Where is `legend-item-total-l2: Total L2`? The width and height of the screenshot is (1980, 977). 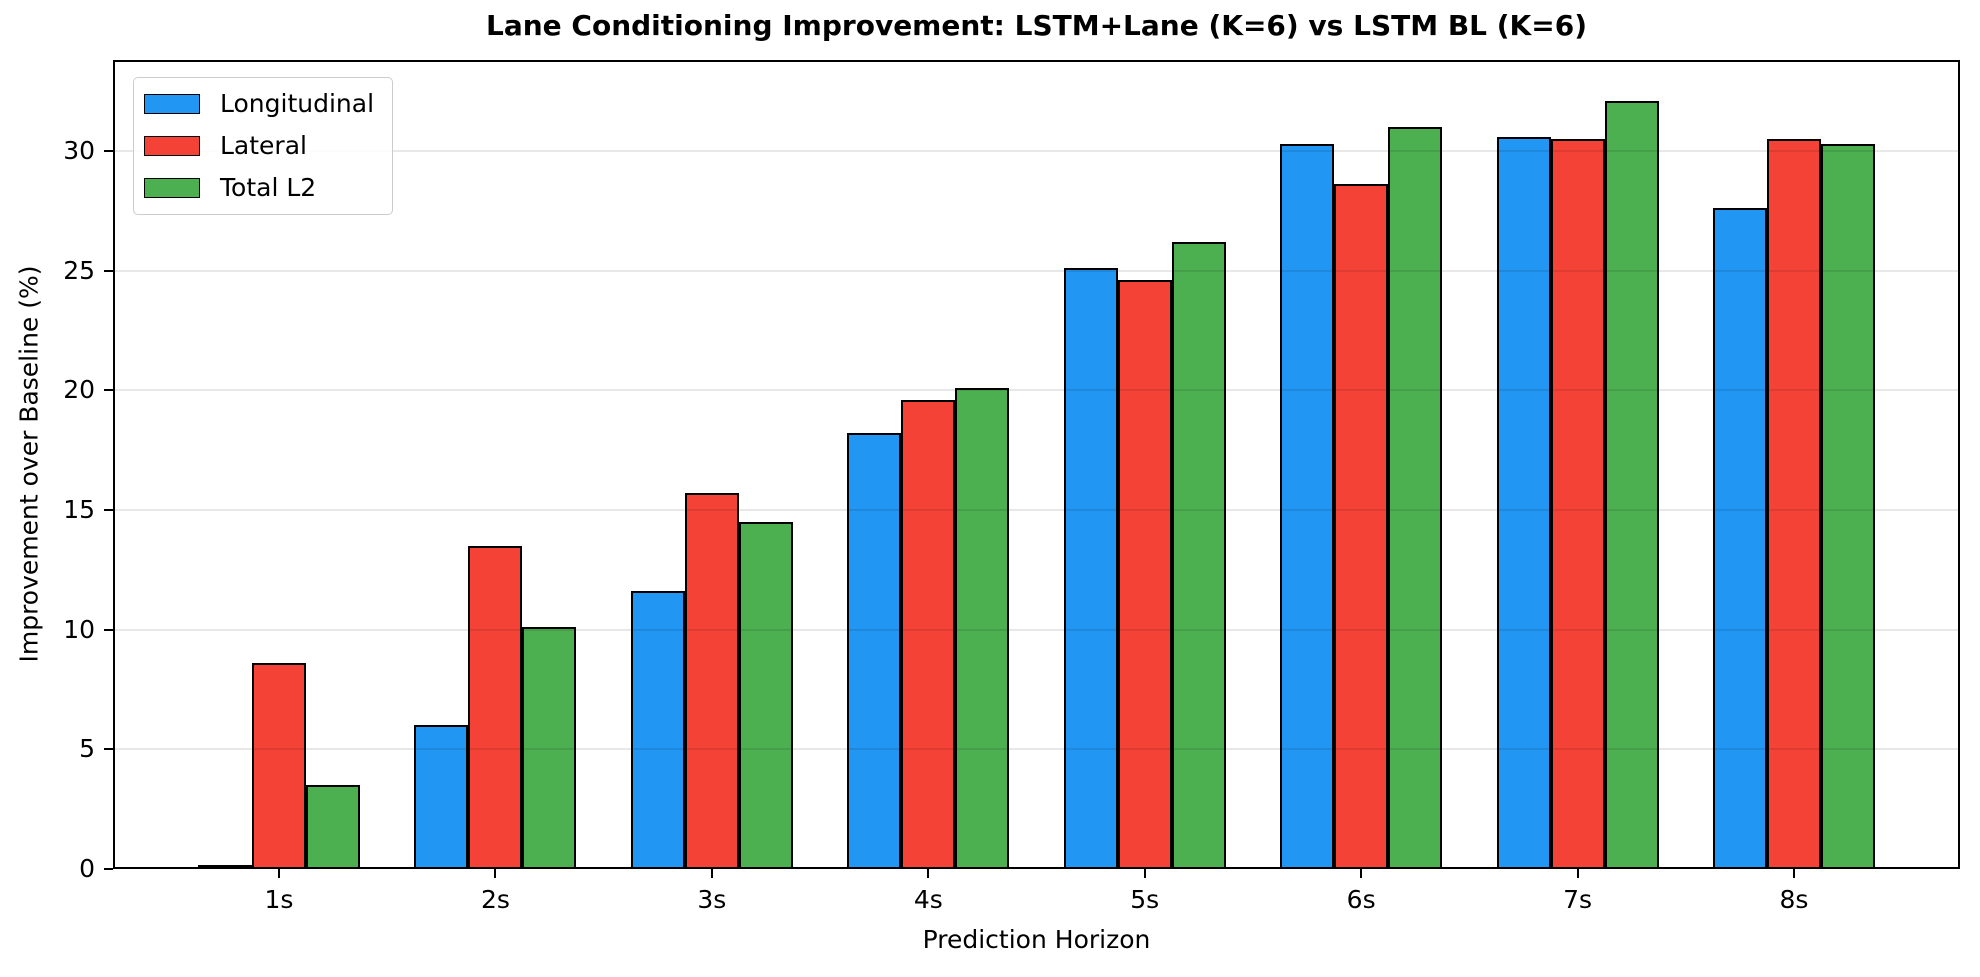
legend-item-total-l2: Total L2 is located at coordinates (259, 188).